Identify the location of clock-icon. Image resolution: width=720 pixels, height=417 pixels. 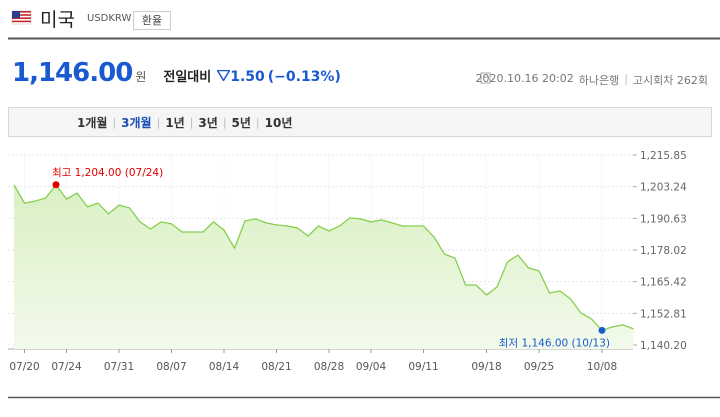
(485, 78).